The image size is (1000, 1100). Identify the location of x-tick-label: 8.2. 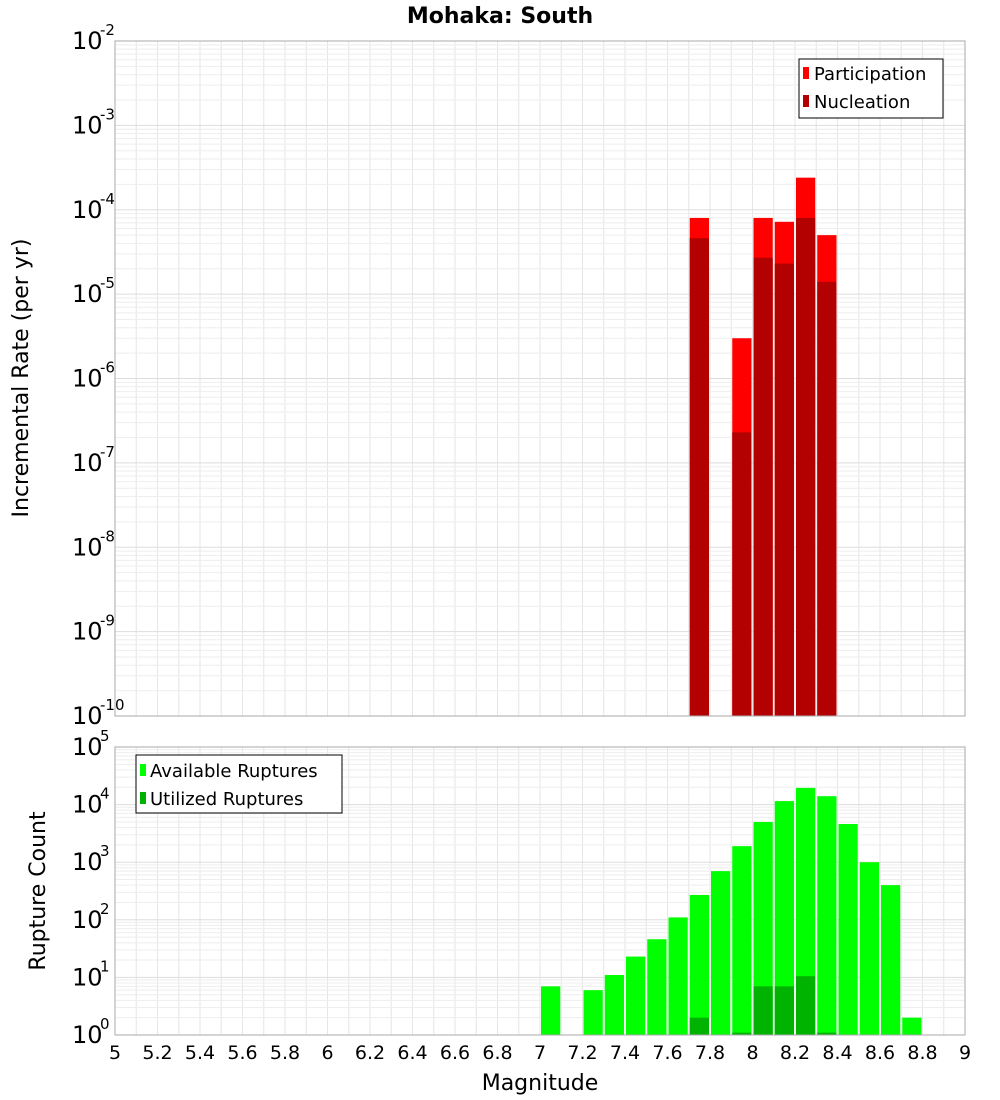
(795, 1053).